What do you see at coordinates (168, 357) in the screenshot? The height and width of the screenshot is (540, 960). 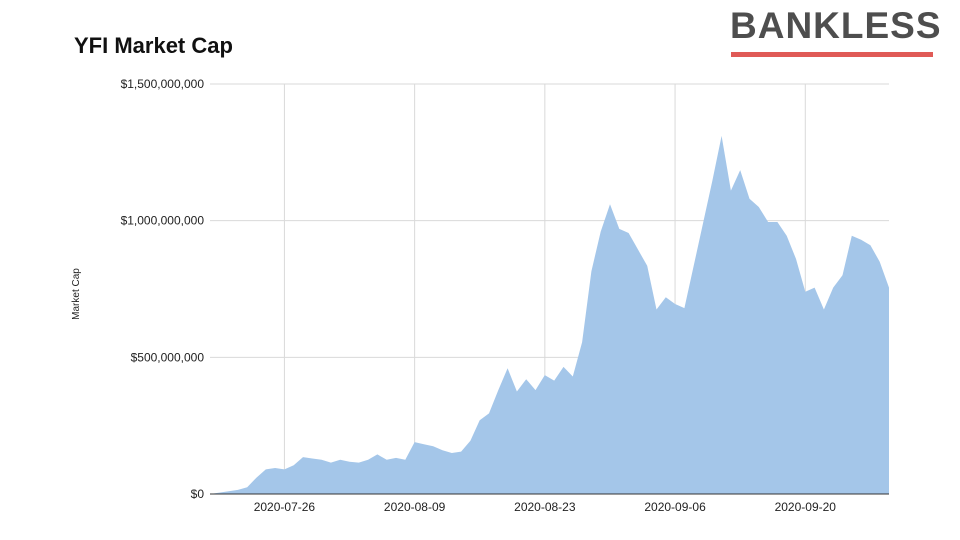 I see `y-tick-label: $500,000,000` at bounding box center [168, 357].